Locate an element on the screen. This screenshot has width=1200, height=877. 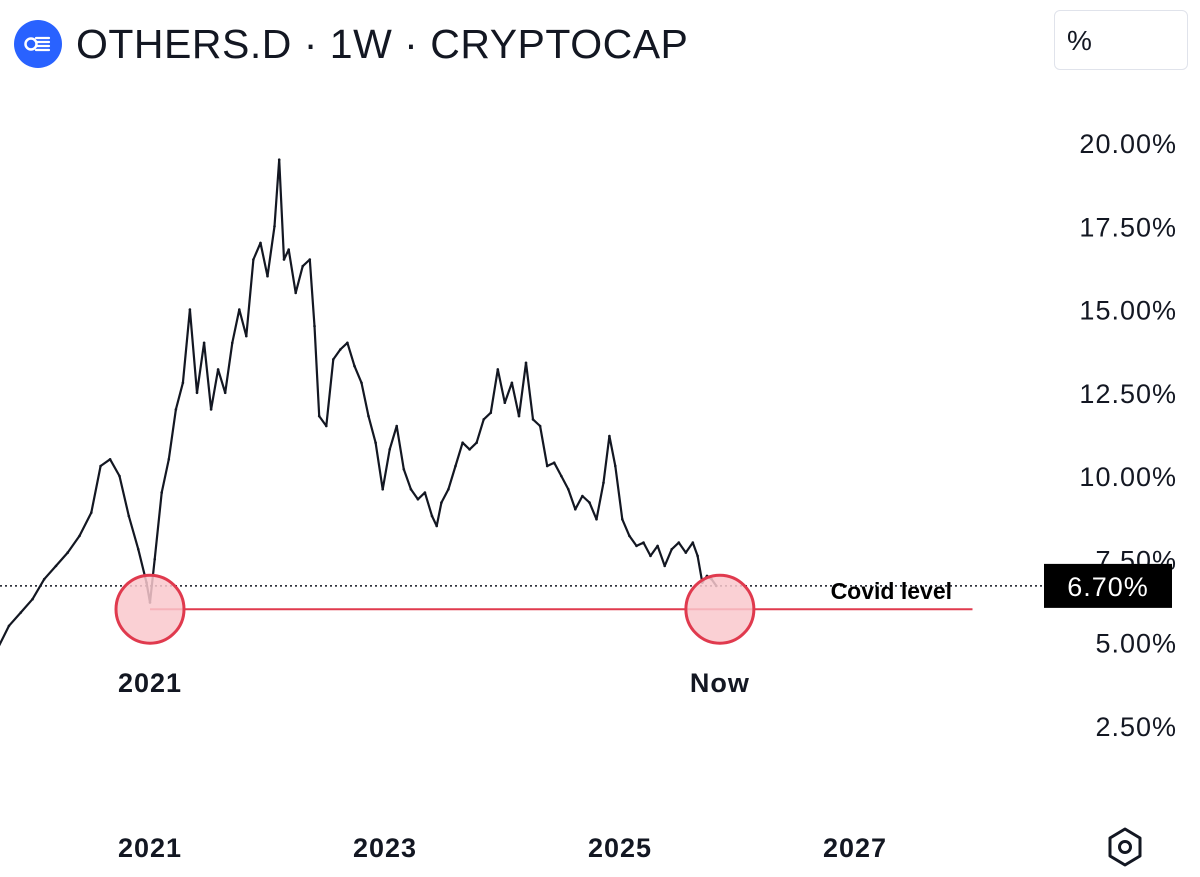
y-tick-label: 2.50% is located at coordinates (1136, 727).